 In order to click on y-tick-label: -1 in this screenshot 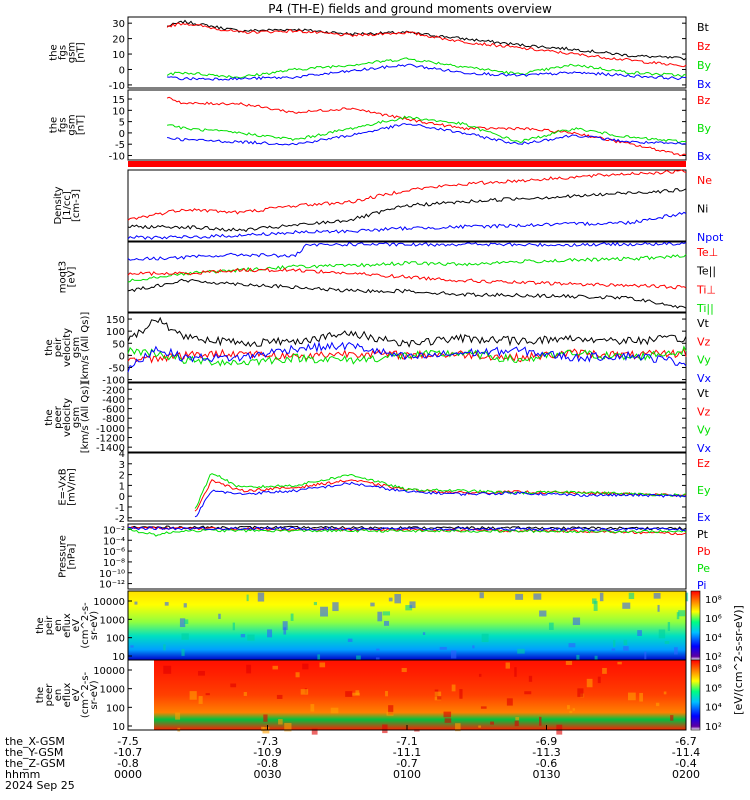, I will do `click(120, 508)`.